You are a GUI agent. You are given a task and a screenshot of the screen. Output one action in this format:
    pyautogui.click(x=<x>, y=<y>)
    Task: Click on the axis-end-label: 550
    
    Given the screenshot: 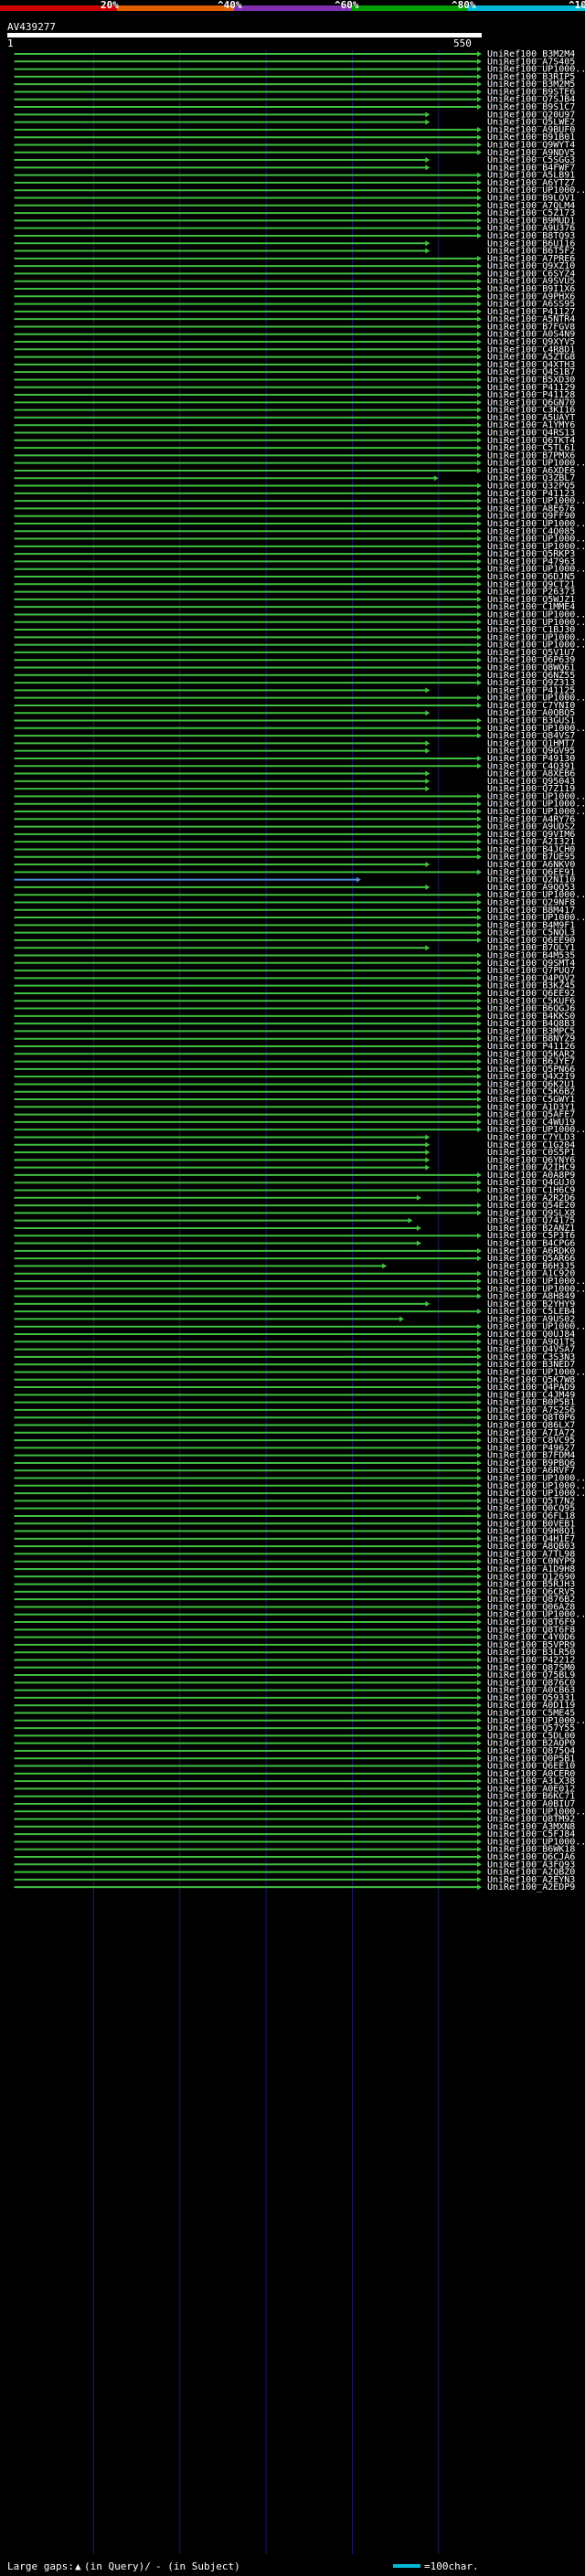 What is the action you would take?
    pyautogui.click(x=463, y=43)
    